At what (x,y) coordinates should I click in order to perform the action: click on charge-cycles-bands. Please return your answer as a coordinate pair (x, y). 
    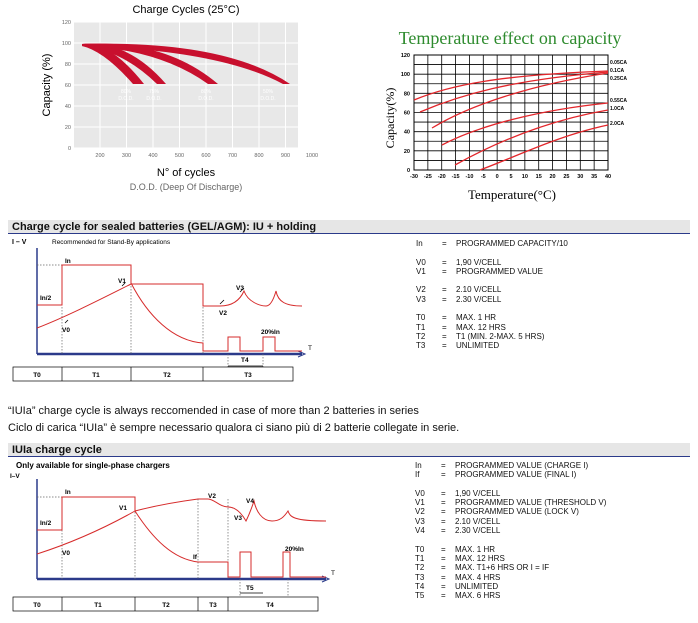
    Looking at the image, I should click on (186, 63).